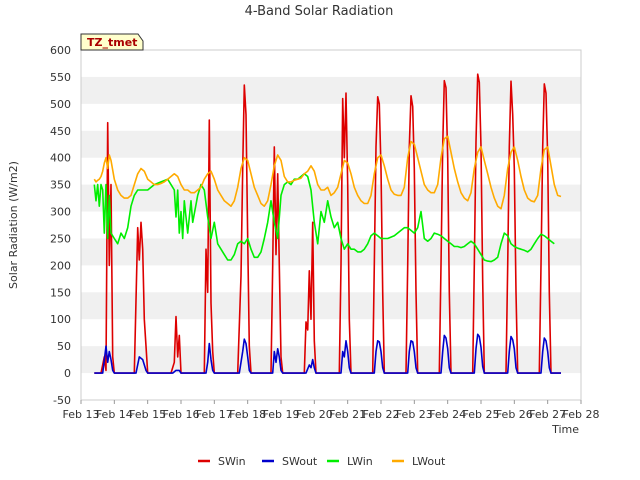  Describe the element at coordinates (514, 414) in the screenshot. I see `x-tick-label: Feb 26` at that location.